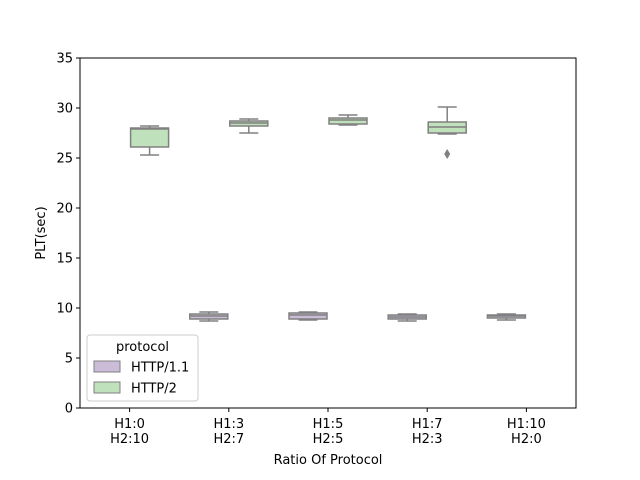 Image resolution: width=640 pixels, height=480 pixels. I want to click on y-axis: 0 5 10 15 20 25 30 35, so click(68, 234).